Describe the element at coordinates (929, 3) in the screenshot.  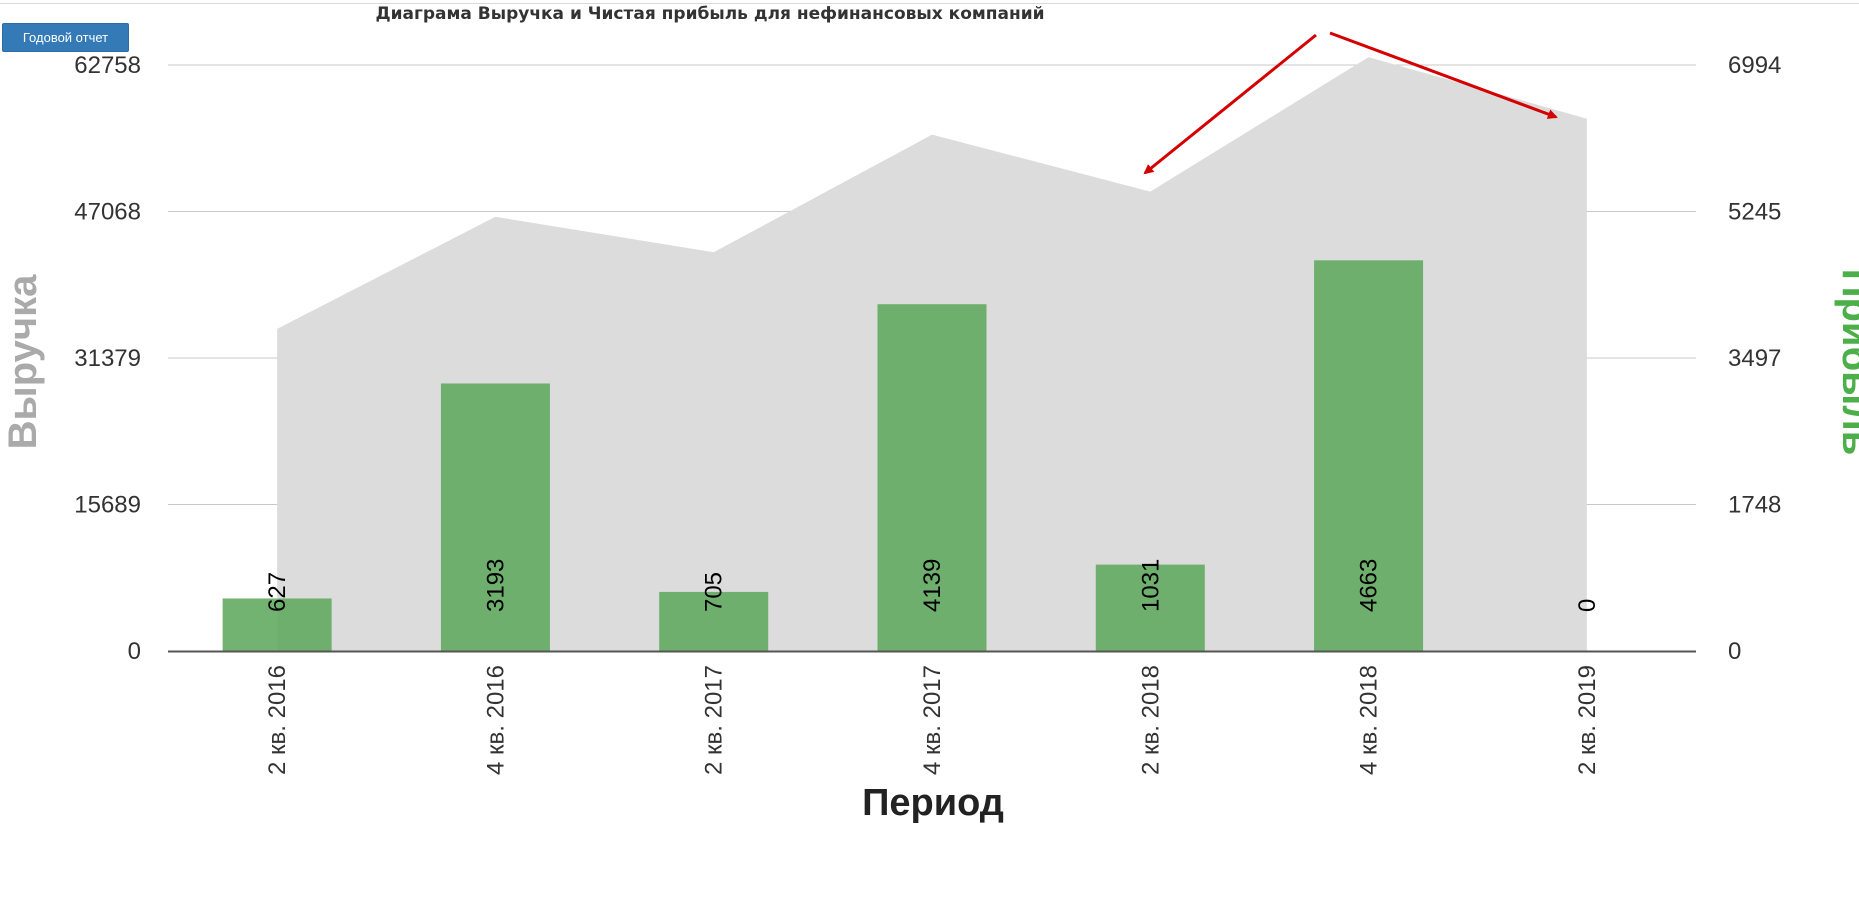
I see `top-divider` at that location.